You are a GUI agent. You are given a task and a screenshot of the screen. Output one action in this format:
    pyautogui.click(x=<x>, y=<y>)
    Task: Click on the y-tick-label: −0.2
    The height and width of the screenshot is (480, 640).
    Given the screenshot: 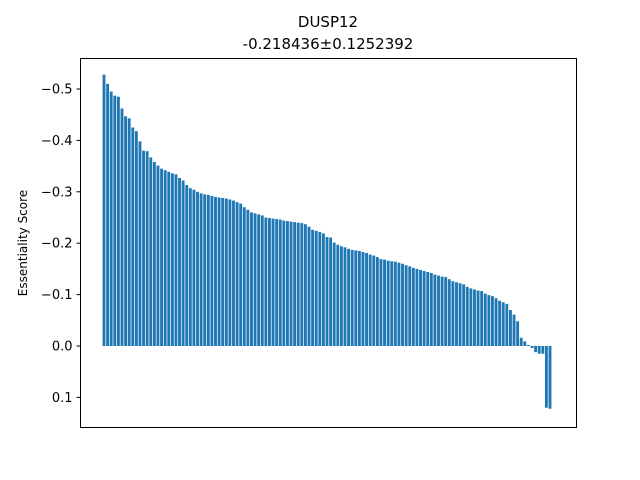 What is the action you would take?
    pyautogui.click(x=57, y=244)
    